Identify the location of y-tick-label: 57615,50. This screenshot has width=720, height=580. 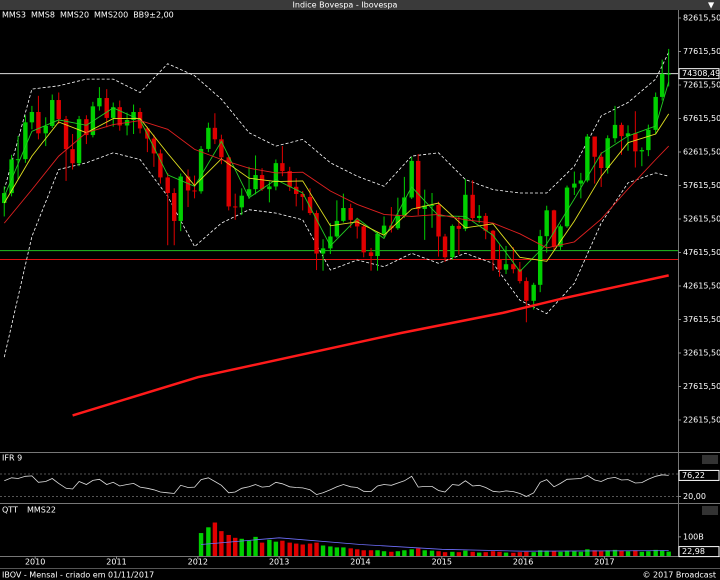
(701, 185).